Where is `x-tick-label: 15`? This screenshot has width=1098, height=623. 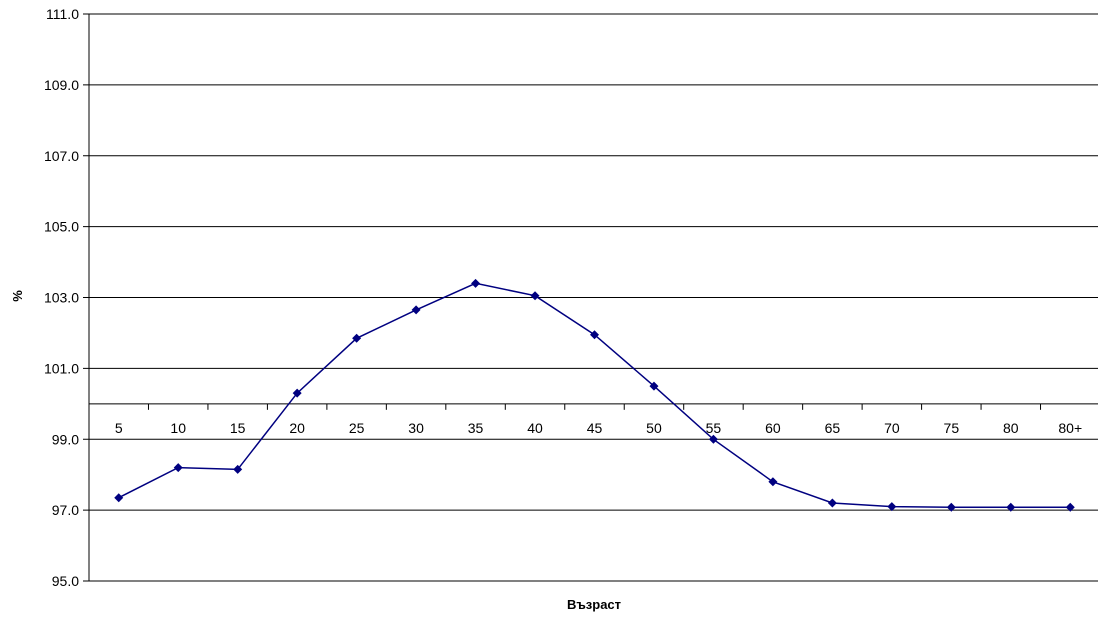
x-tick-label: 15 is located at coordinates (238, 428).